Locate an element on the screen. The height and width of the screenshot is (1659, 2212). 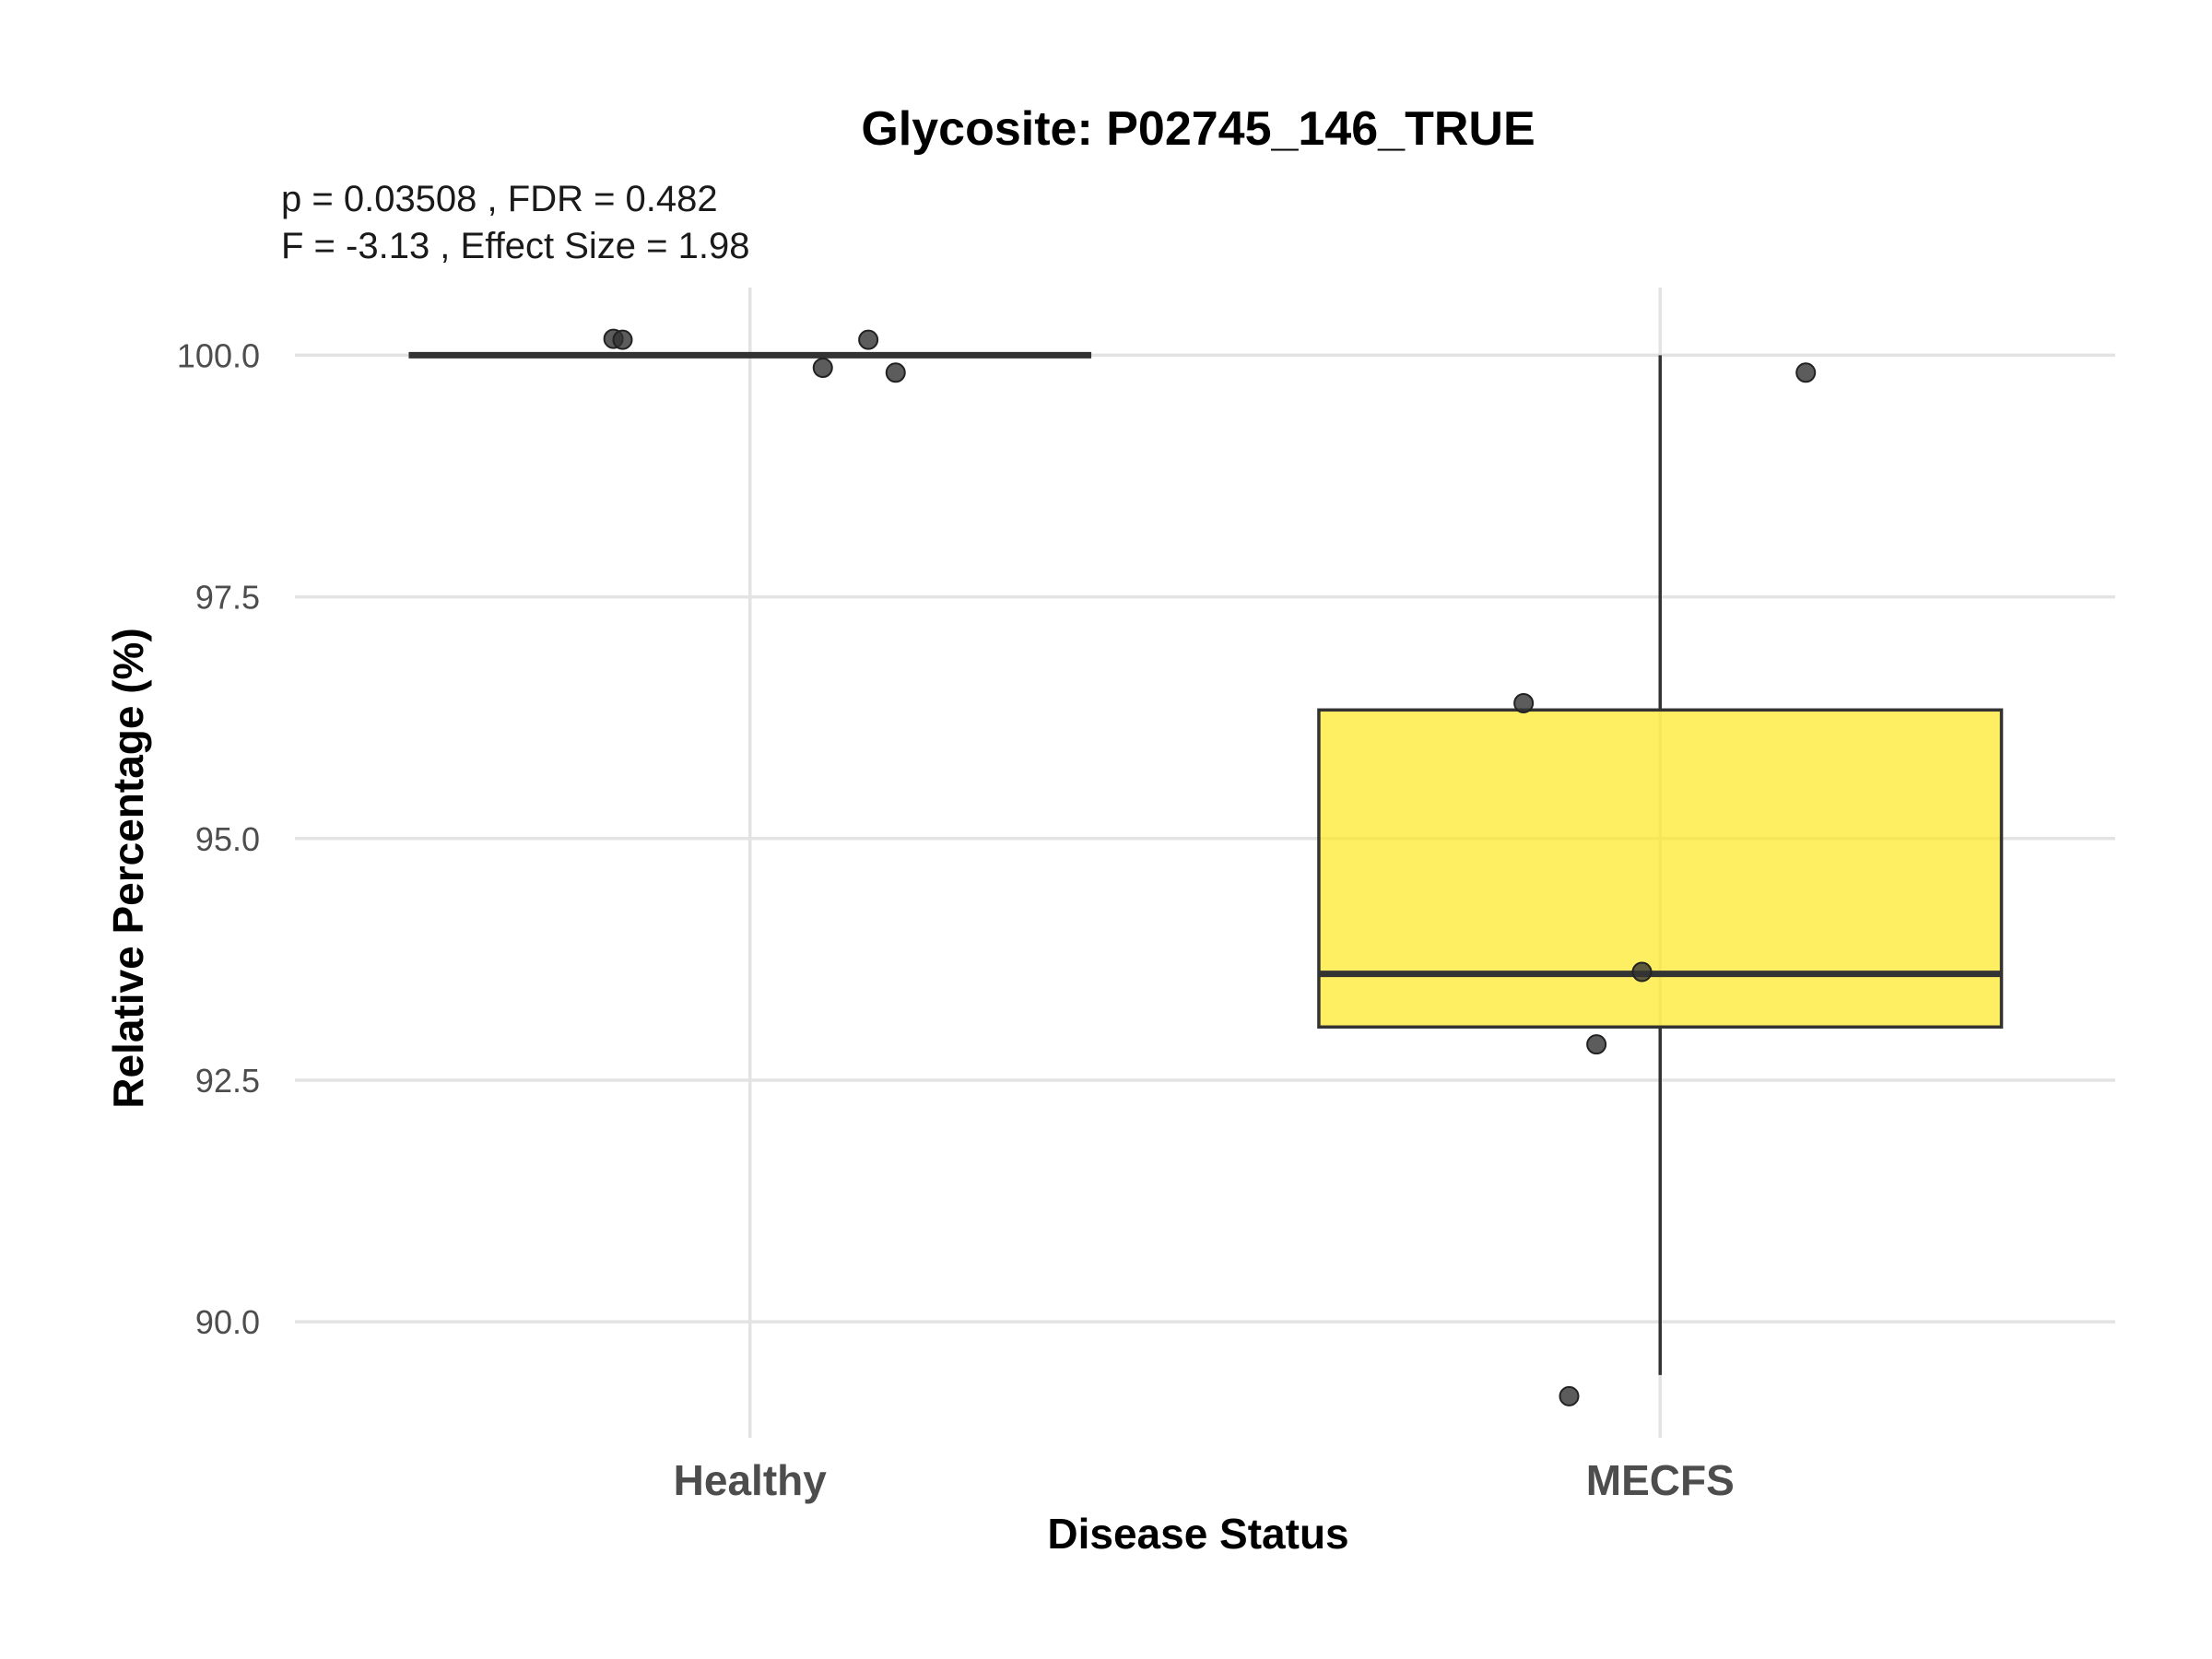
y-tick-label: 100.0 is located at coordinates (218, 355).